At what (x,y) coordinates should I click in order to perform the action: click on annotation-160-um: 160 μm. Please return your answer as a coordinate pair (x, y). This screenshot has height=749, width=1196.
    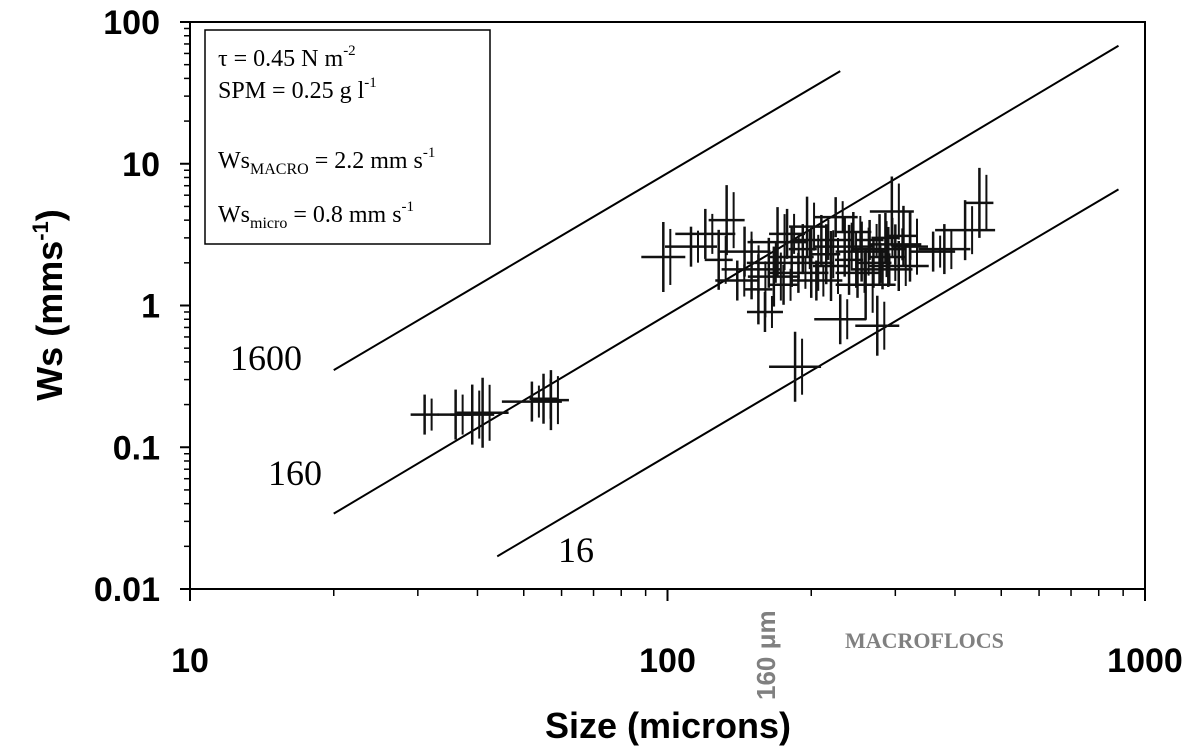
    Looking at the image, I should click on (766, 655).